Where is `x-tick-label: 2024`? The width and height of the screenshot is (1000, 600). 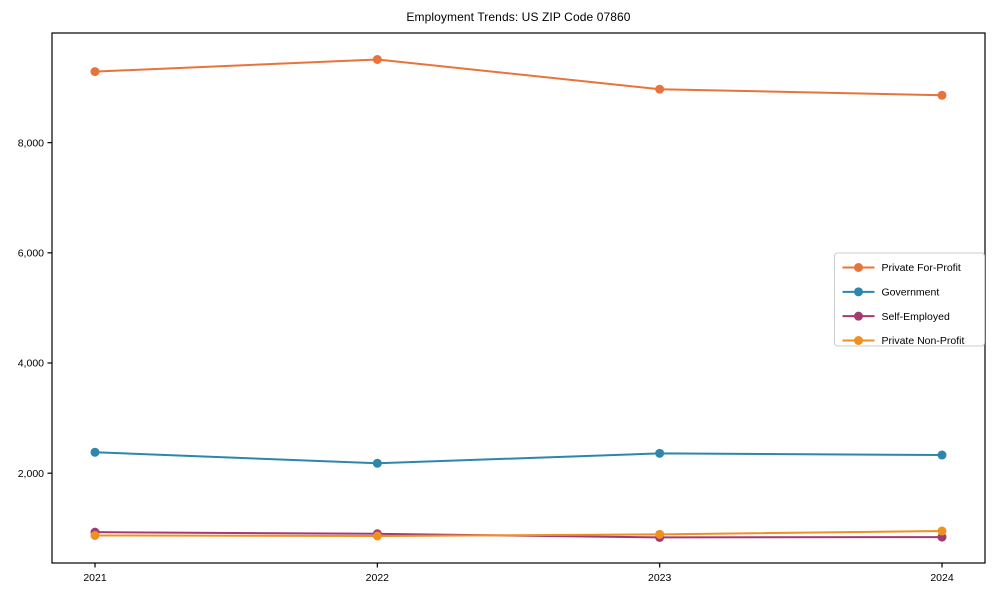
x-tick-label: 2024 is located at coordinates (942, 578).